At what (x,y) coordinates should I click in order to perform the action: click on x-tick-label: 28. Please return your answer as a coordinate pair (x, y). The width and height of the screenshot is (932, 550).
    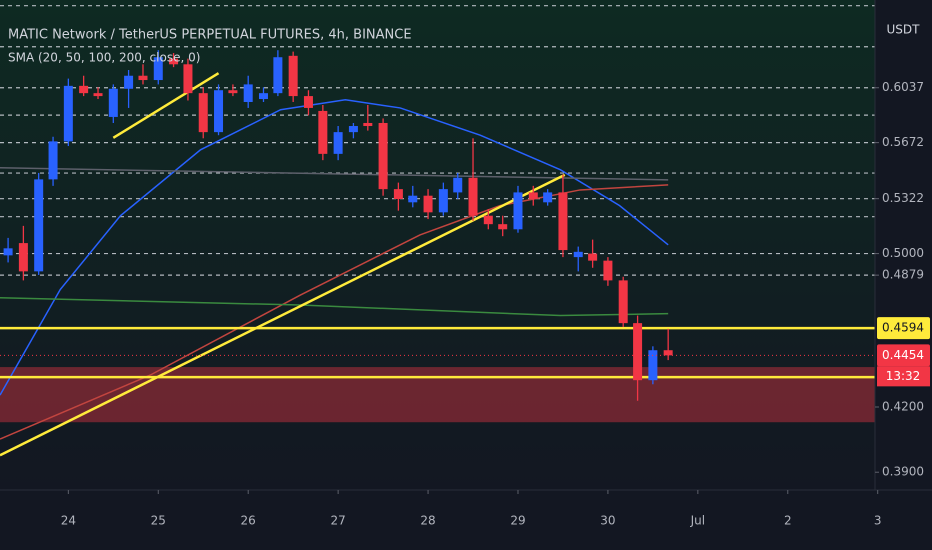
    Looking at the image, I should click on (427, 521).